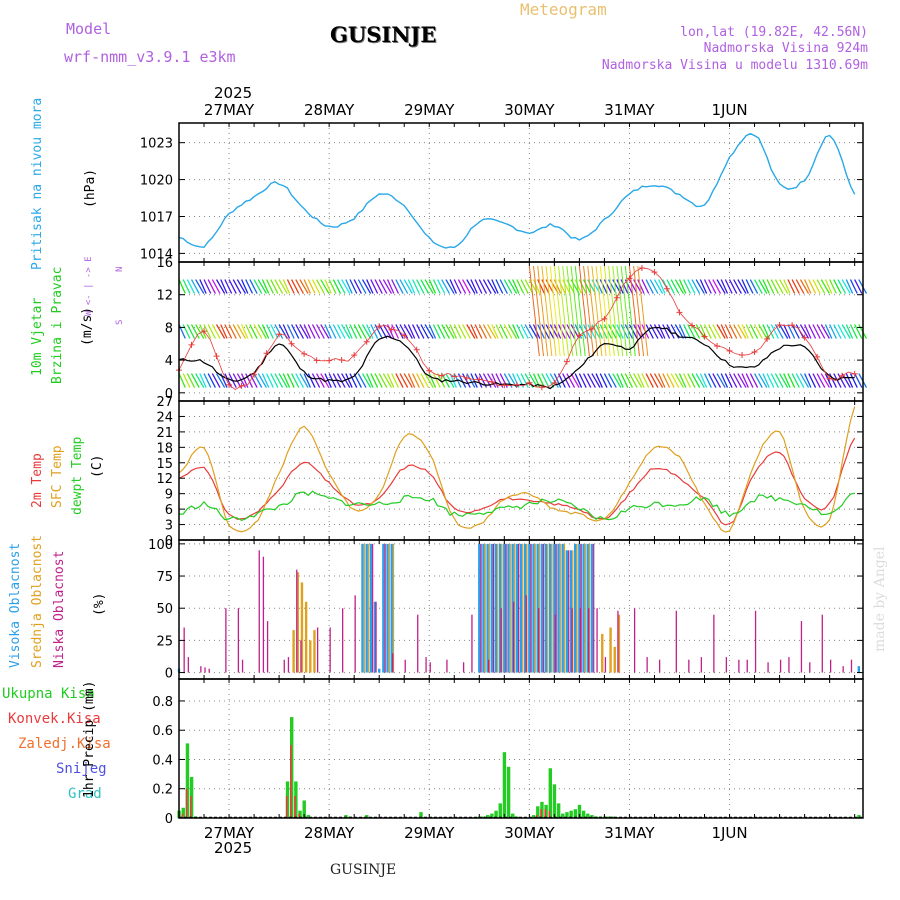  What do you see at coordinates (54, 719) in the screenshot?
I see `legend-conv-rain: Konvek.Kisa` at bounding box center [54, 719].